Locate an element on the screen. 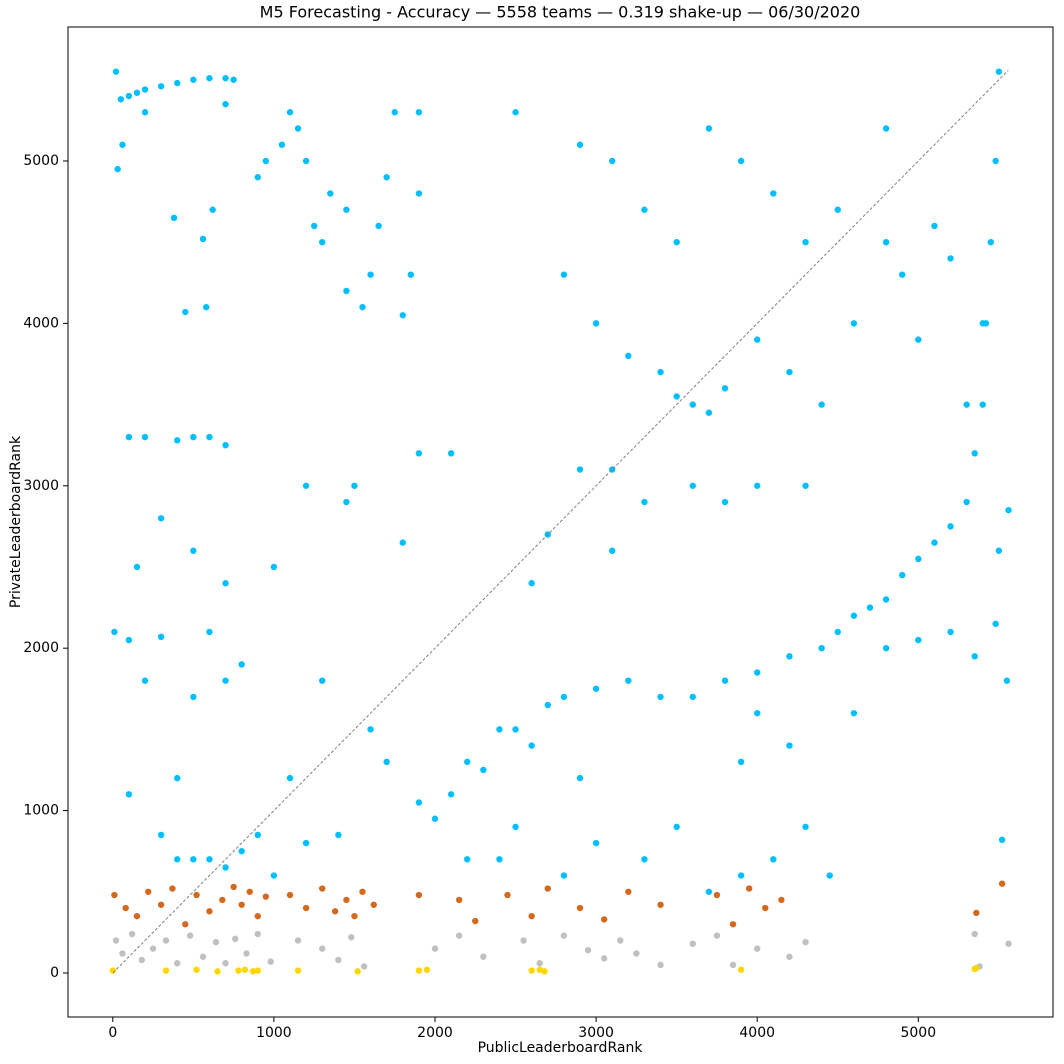 The image size is (1064, 1064). x-axis-label: PublicLeaderboardRank is located at coordinates (561, 1048).